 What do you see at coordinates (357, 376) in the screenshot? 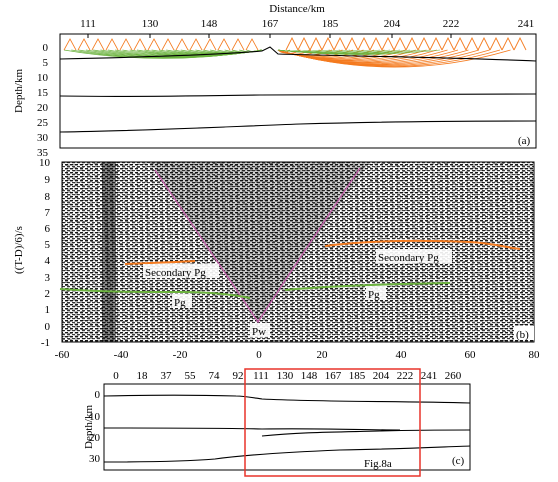
I see `panel-c-top-tick: 185` at bounding box center [357, 376].